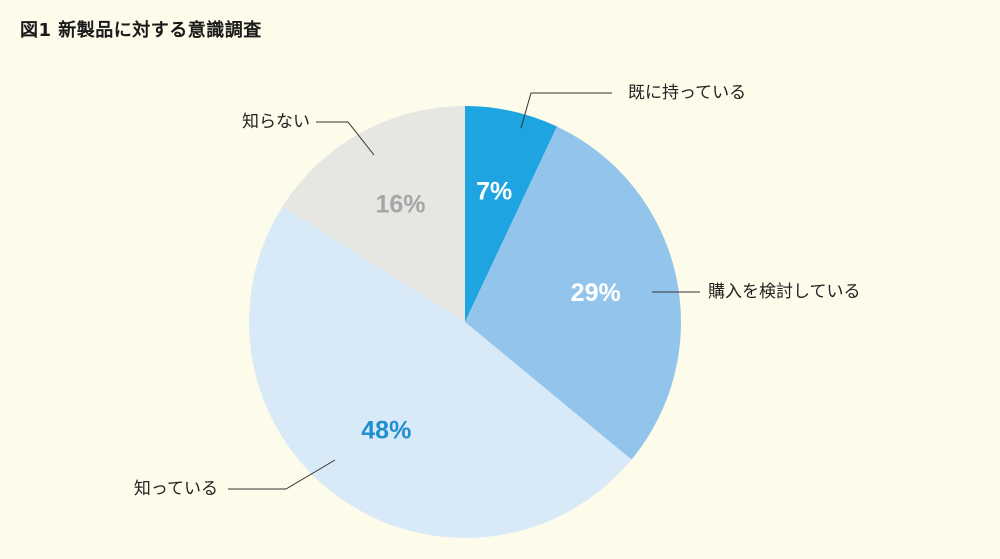 The width and height of the screenshot is (1000, 559). I want to click on pie-slice-unaware, so click(373, 214).